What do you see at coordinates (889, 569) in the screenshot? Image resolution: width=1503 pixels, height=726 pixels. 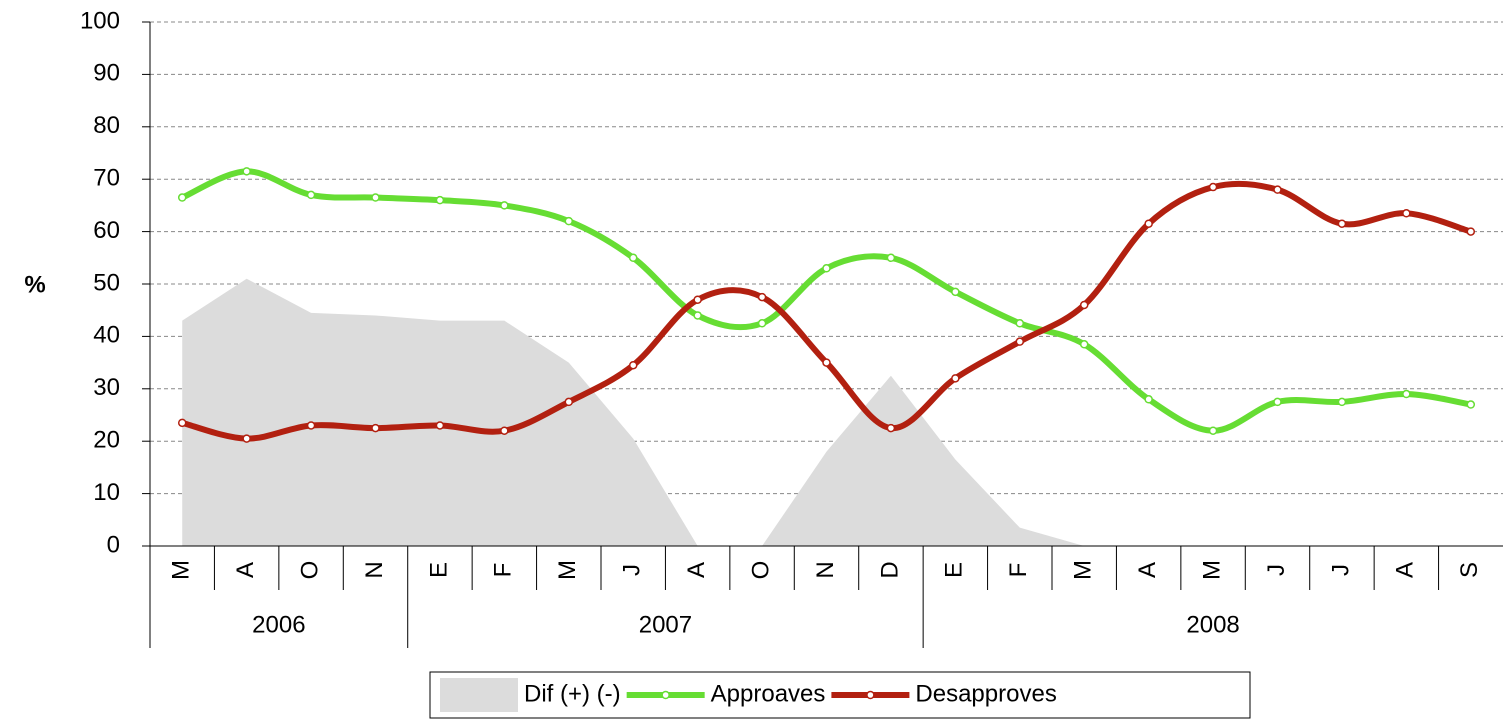 I see `x-tick-label: D` at bounding box center [889, 569].